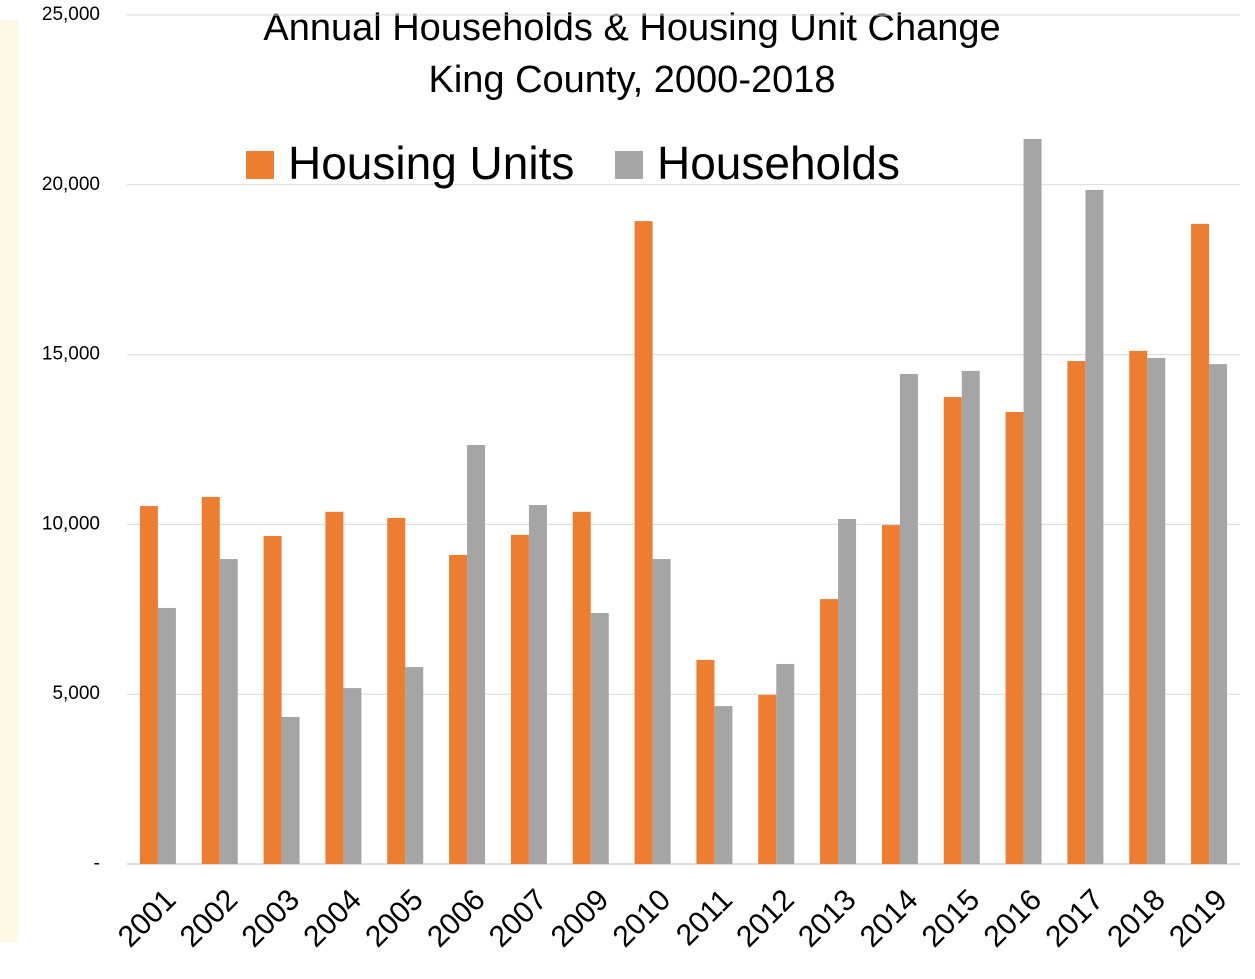  What do you see at coordinates (778, 163) in the screenshot?
I see `legend-label: Households` at bounding box center [778, 163].